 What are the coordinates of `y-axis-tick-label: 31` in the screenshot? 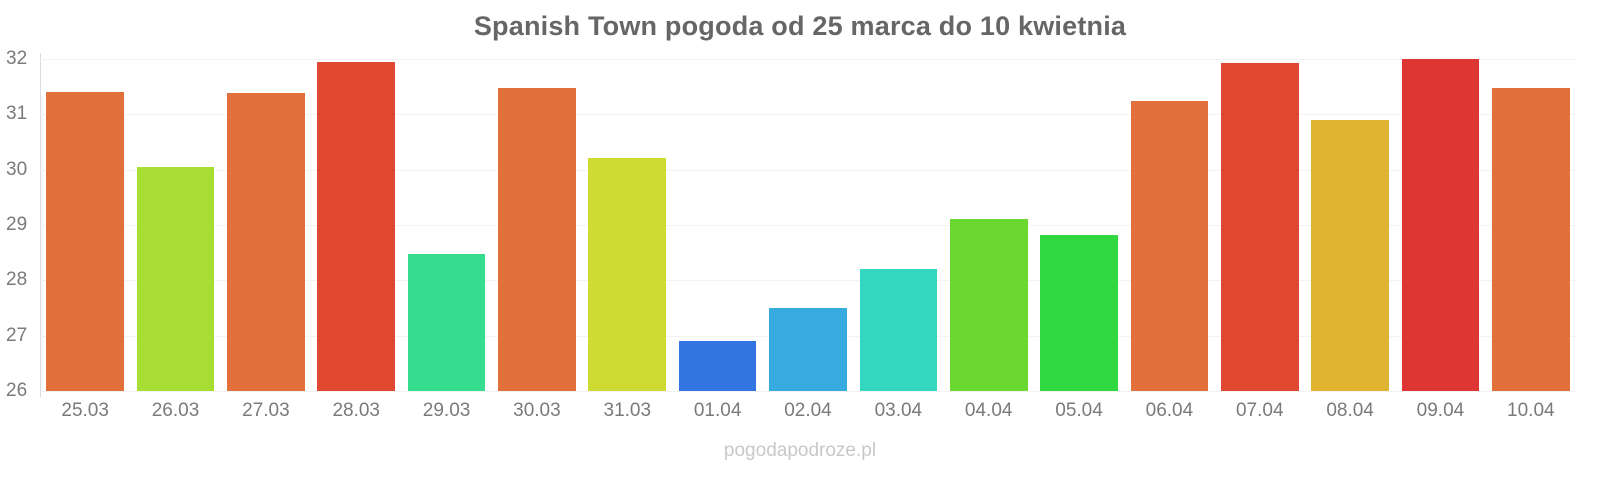 It's located at (17, 114).